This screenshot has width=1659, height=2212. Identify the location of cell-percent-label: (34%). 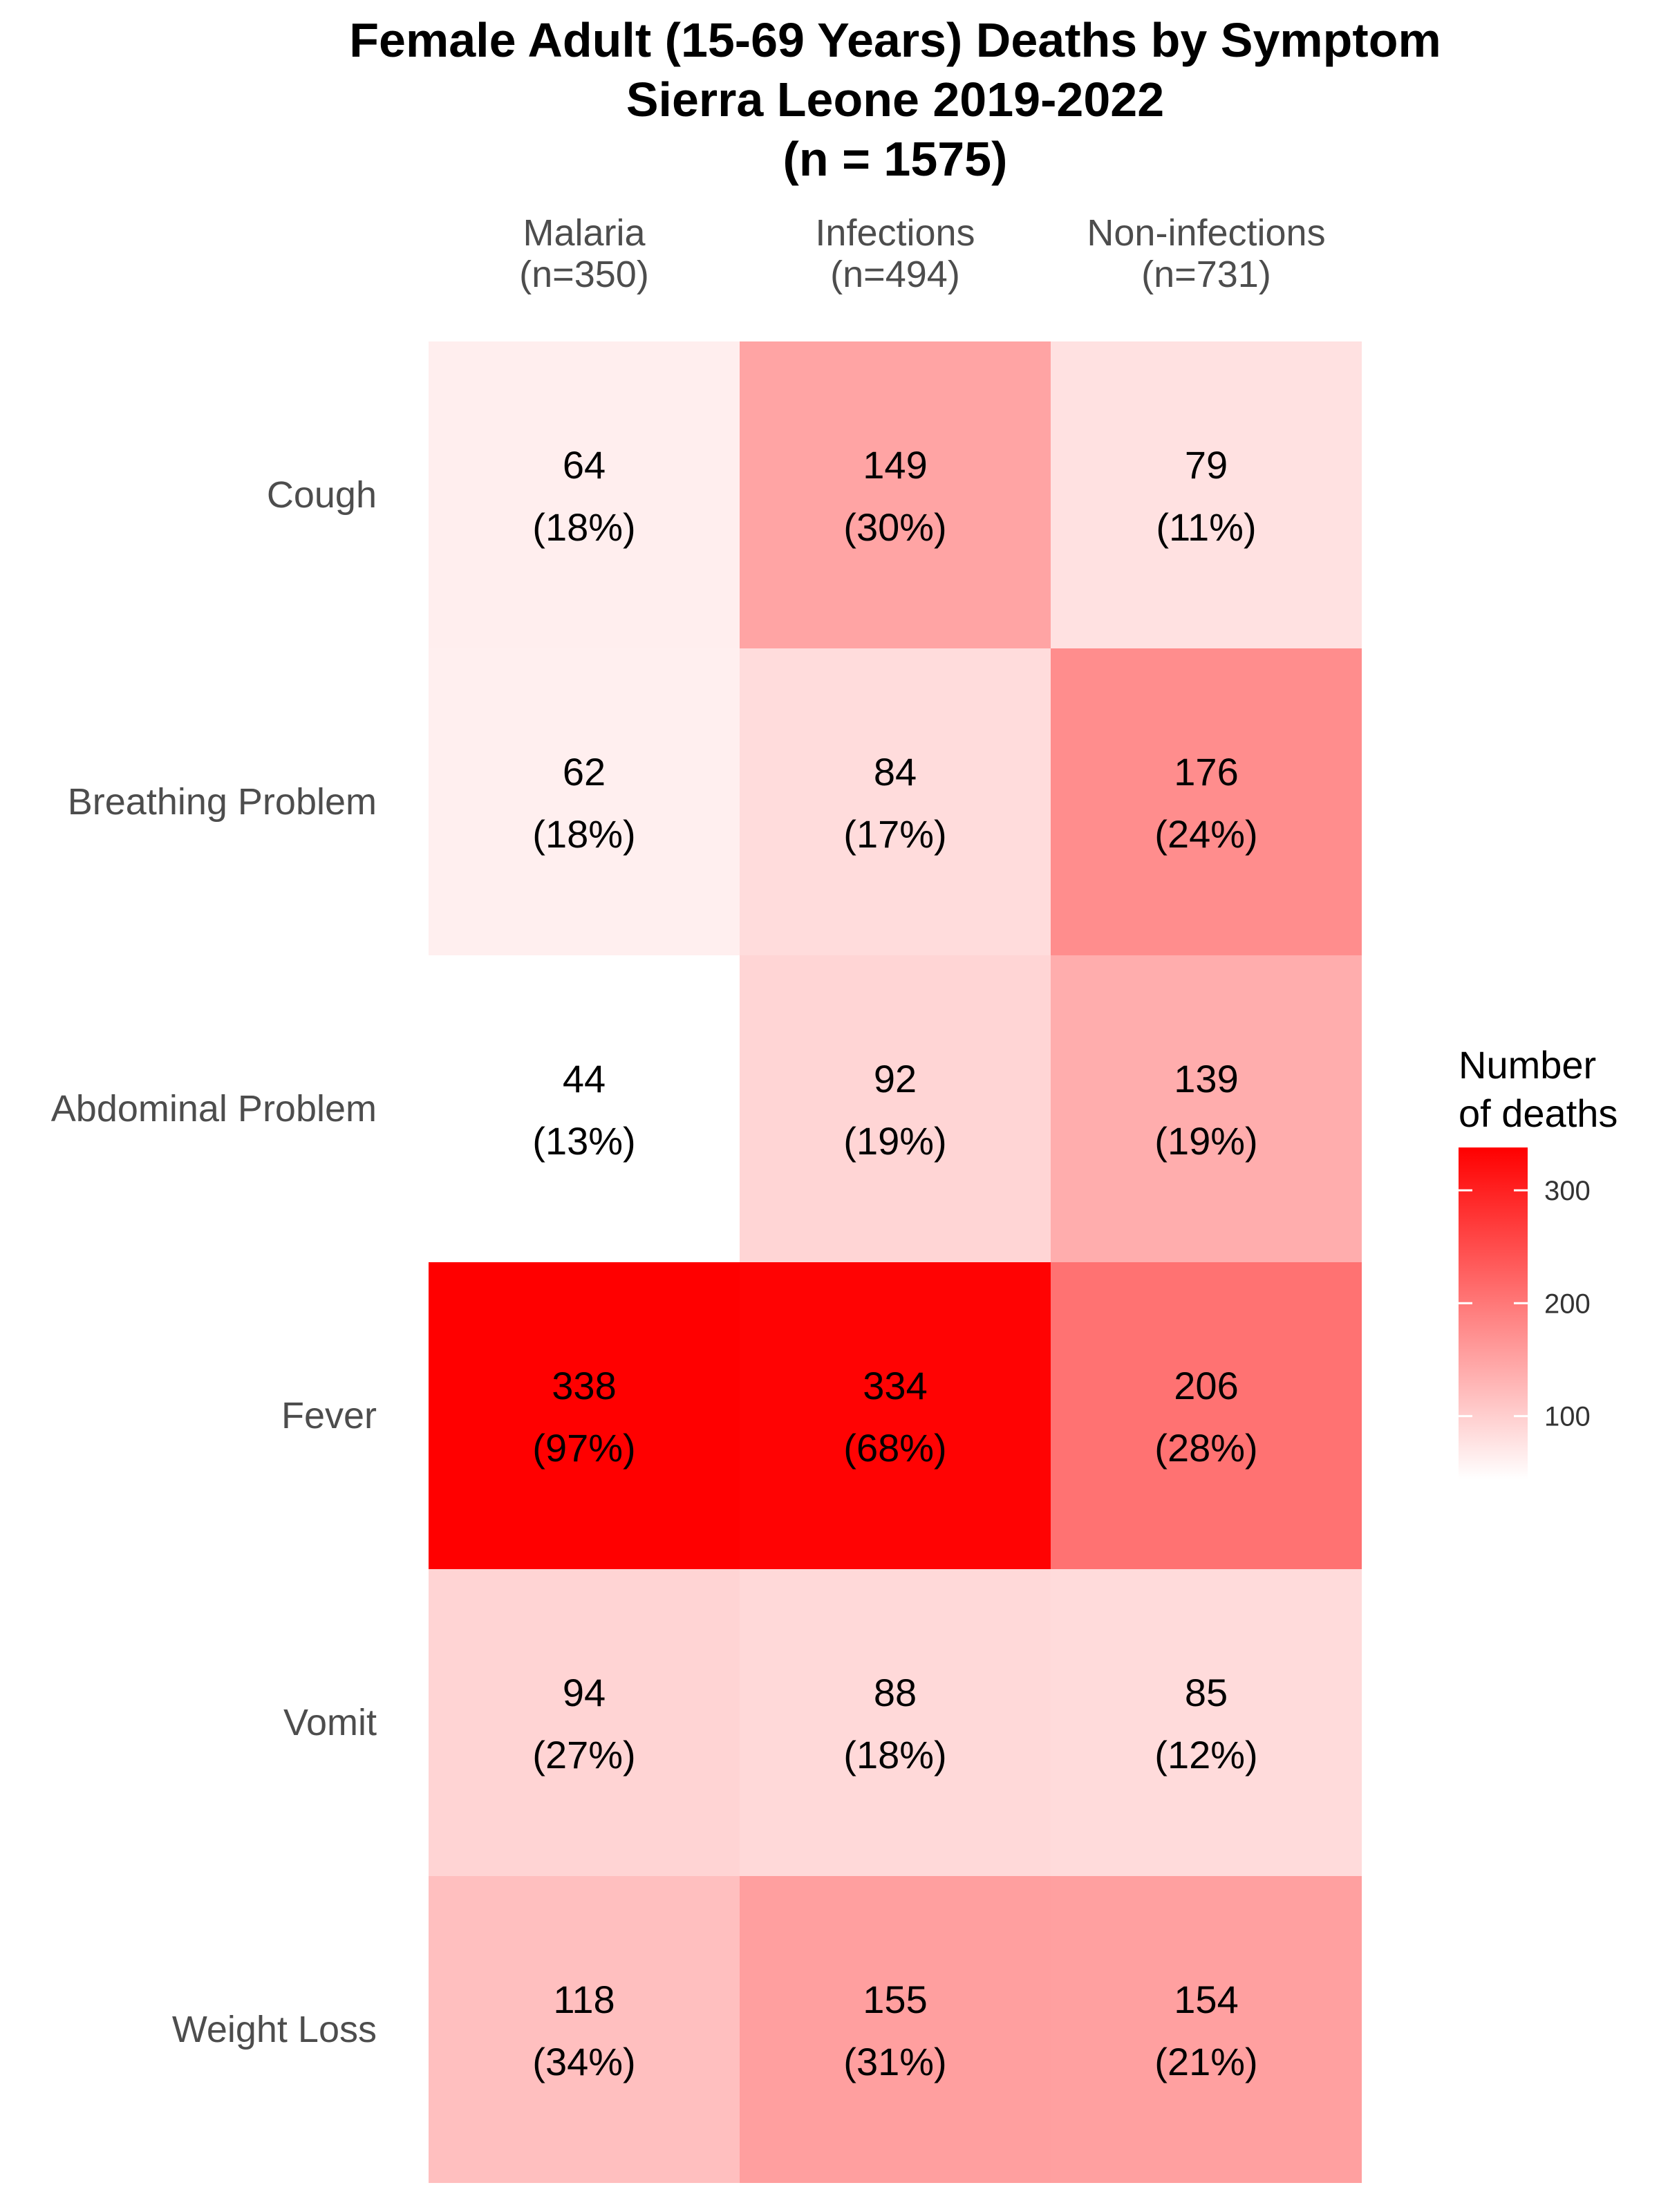
(583, 2061).